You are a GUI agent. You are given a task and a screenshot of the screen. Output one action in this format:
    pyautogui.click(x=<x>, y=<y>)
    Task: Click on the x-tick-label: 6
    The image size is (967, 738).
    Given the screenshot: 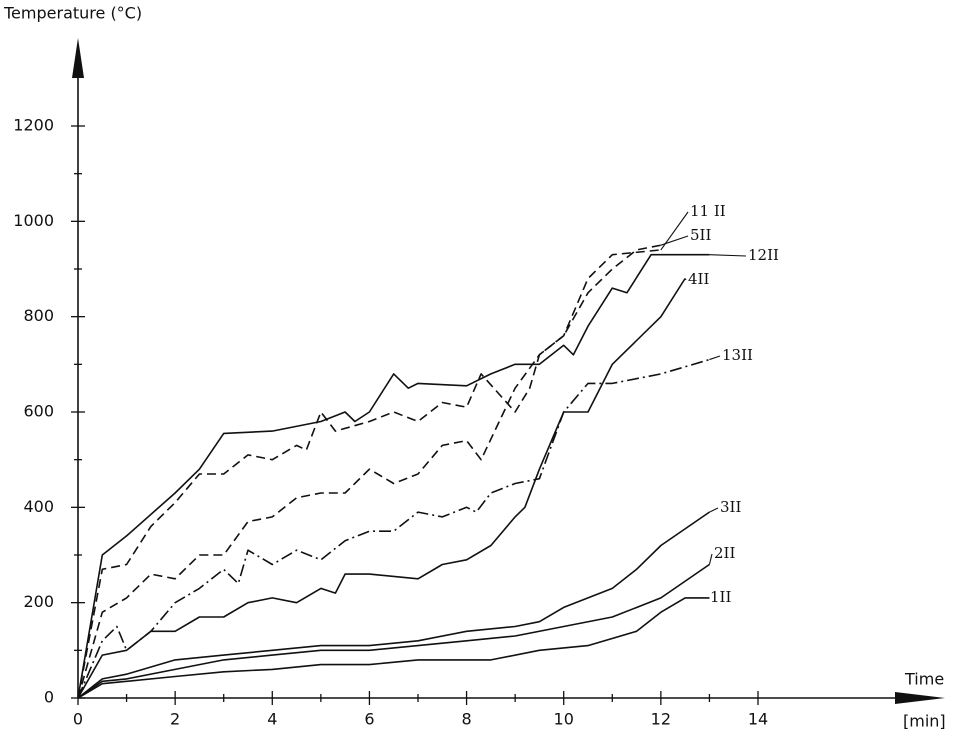 What is the action you would take?
    pyautogui.click(x=369, y=719)
    